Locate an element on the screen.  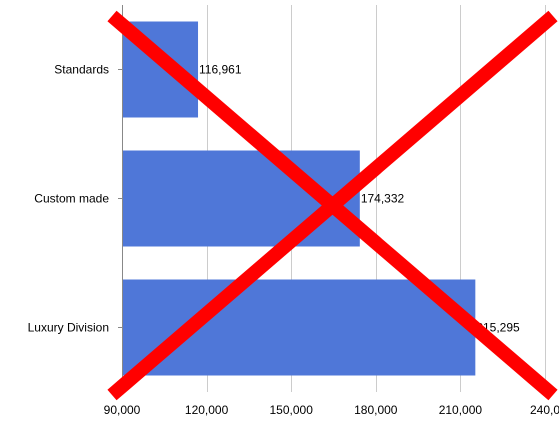
data-label: 174,332 is located at coordinates (383, 199).